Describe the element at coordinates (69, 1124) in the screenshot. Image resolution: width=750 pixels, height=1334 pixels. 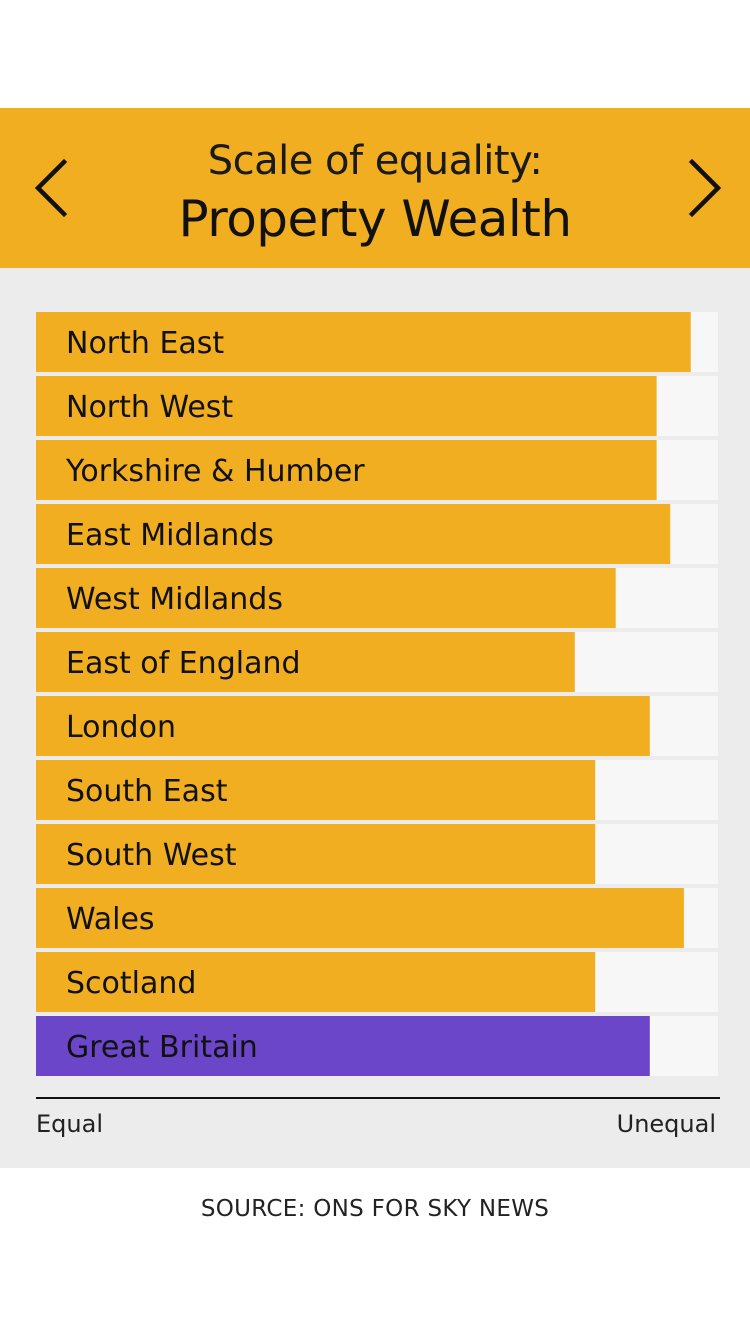
I see `axis-label-equal: Equal` at that location.